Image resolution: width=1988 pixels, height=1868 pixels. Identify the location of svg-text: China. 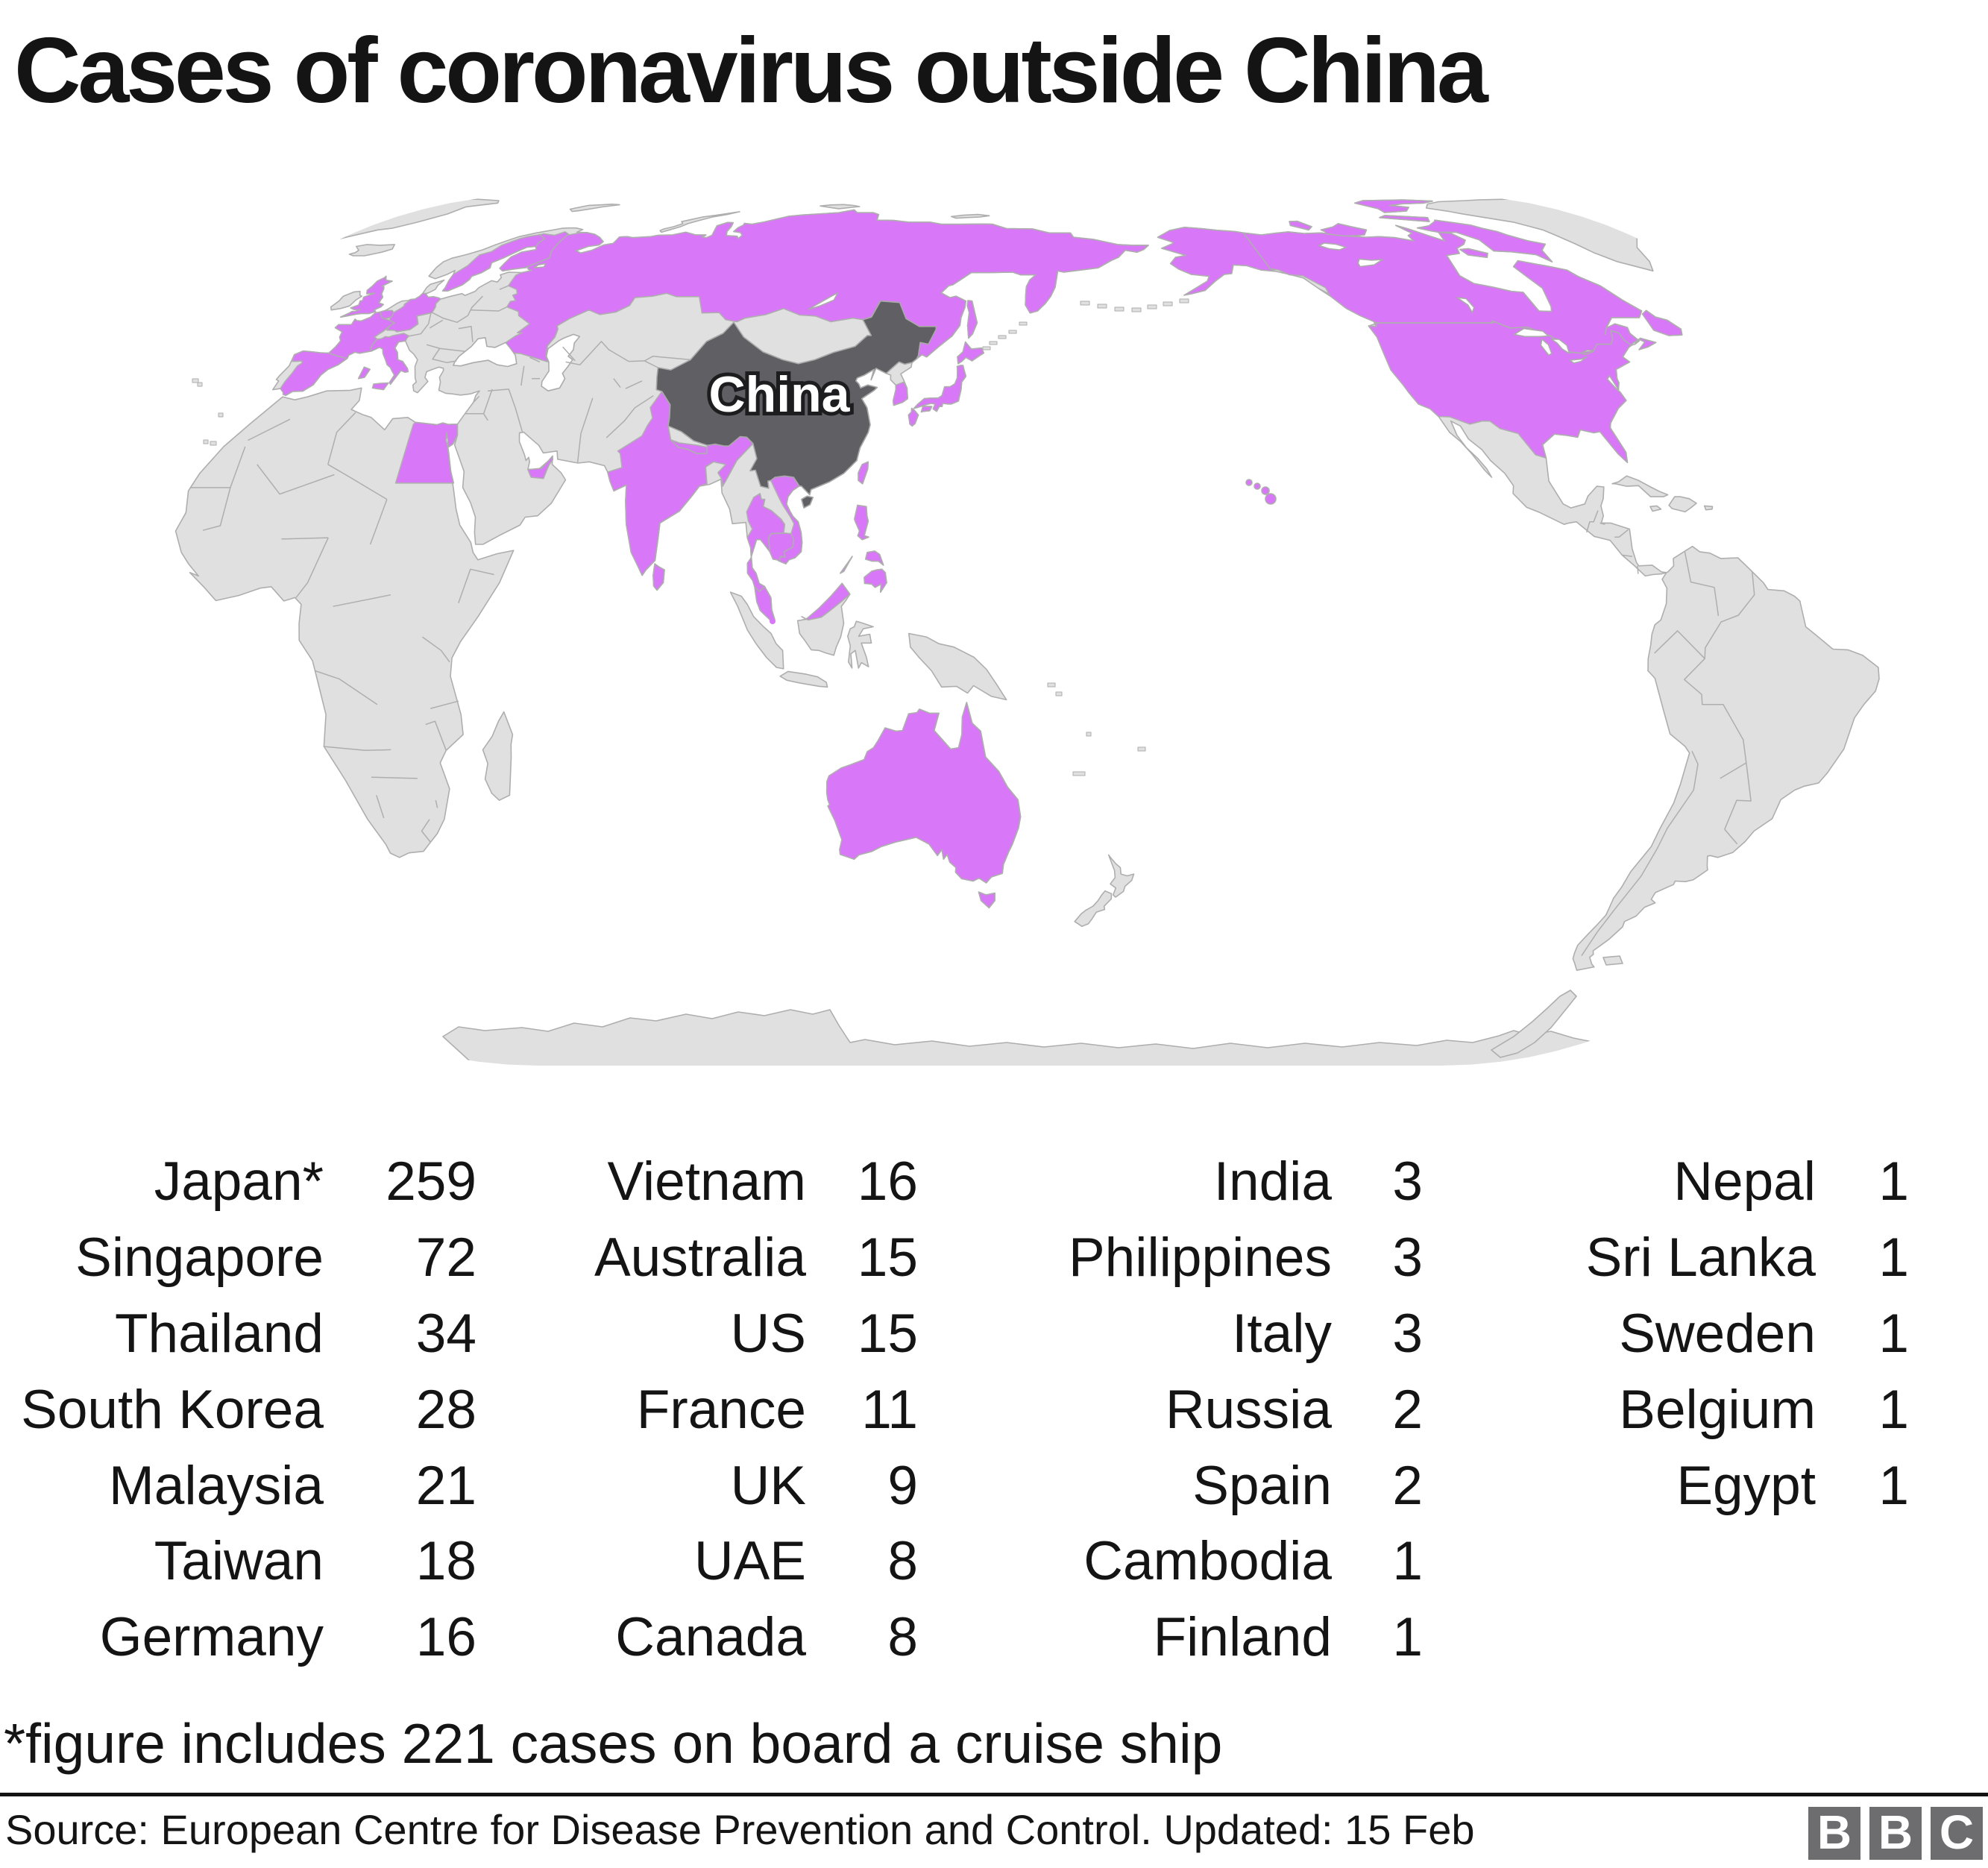
(780, 394).